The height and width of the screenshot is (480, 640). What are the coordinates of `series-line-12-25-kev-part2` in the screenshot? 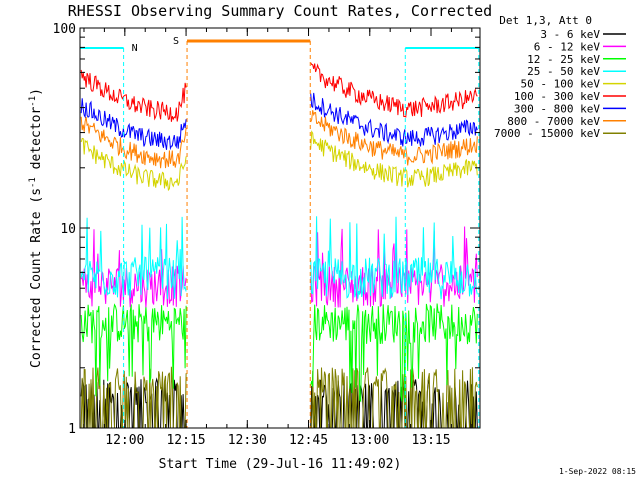 It's located at (394, 353).